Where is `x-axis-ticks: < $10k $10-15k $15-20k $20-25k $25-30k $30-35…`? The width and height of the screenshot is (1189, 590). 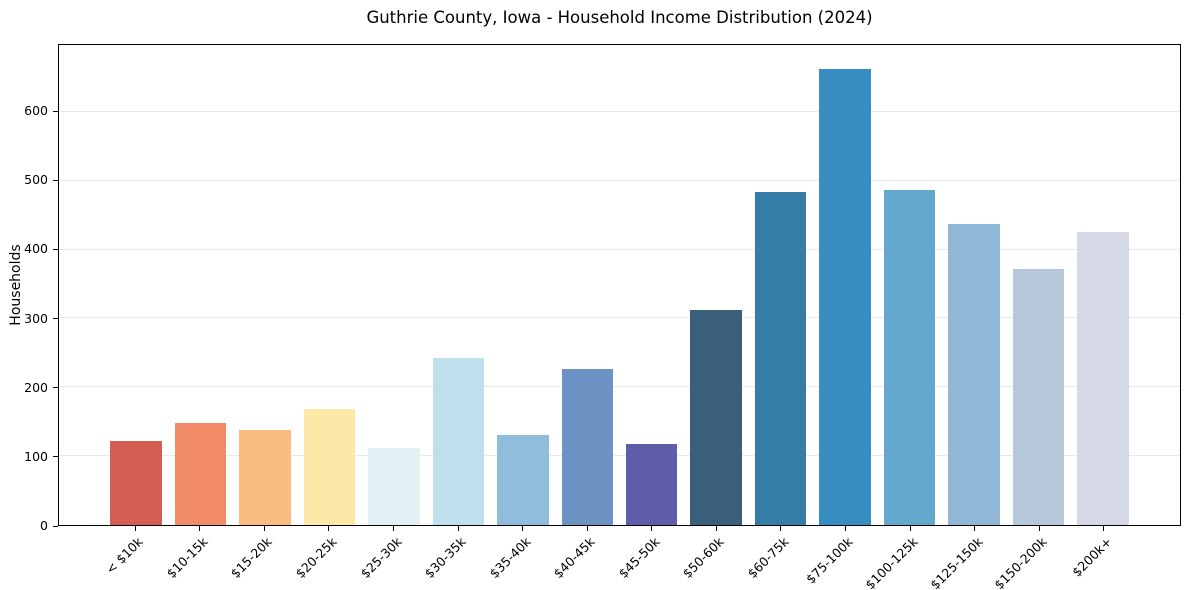 x-axis-ticks: < $10k $10-15k $15-20k $20-25k $25-30k $30-35… is located at coordinates (619, 558).